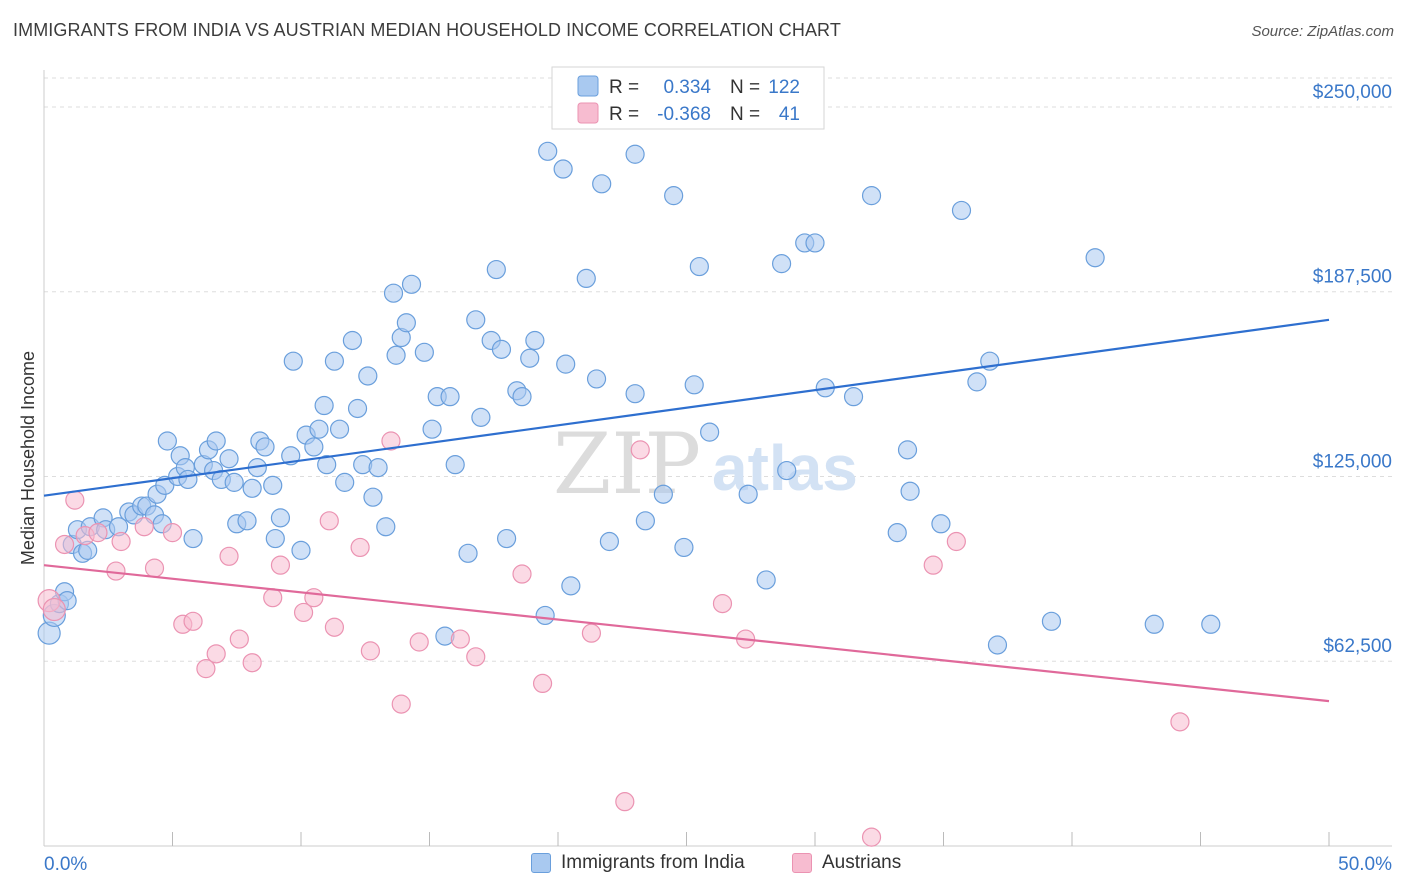 The height and width of the screenshot is (892, 1406). Describe the element at coordinates (1365, 864) in the screenshot. I see `x-tick-label-max: 50.0%` at that location.